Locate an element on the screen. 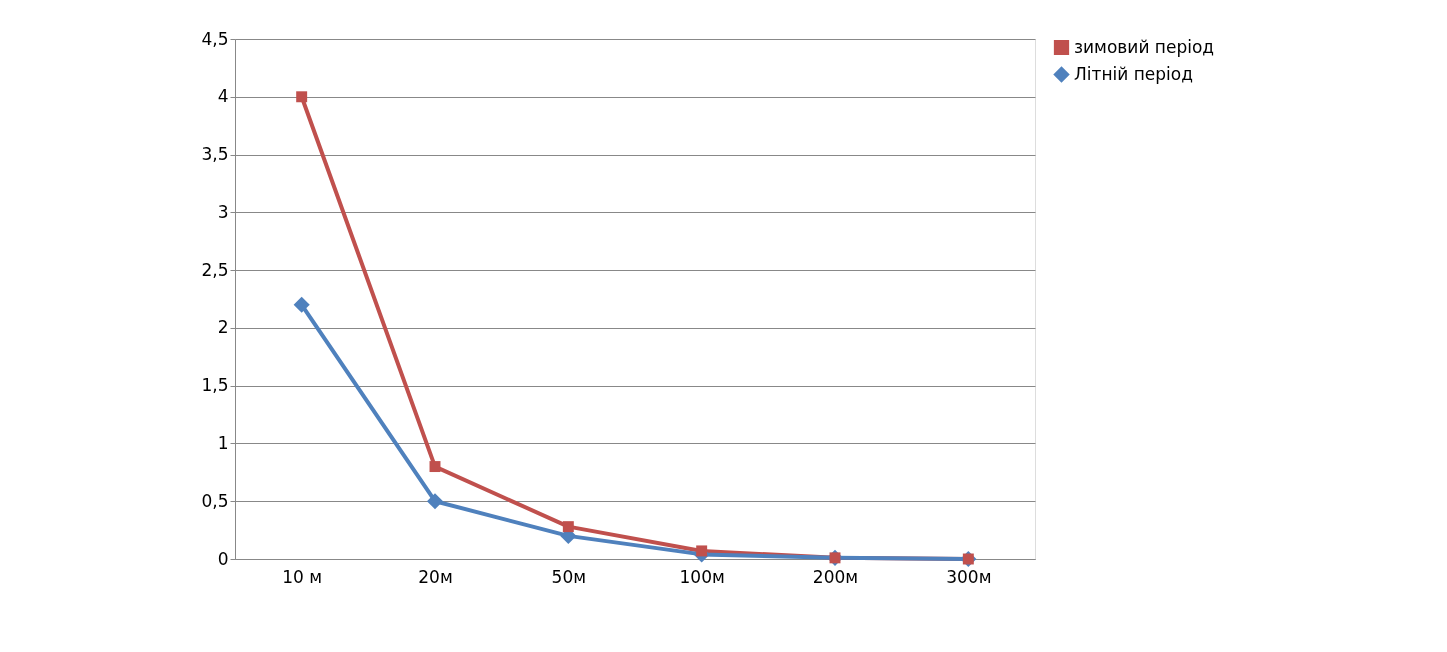 This screenshot has height=652, width=1447. x-tick-label: 200м is located at coordinates (835, 576).